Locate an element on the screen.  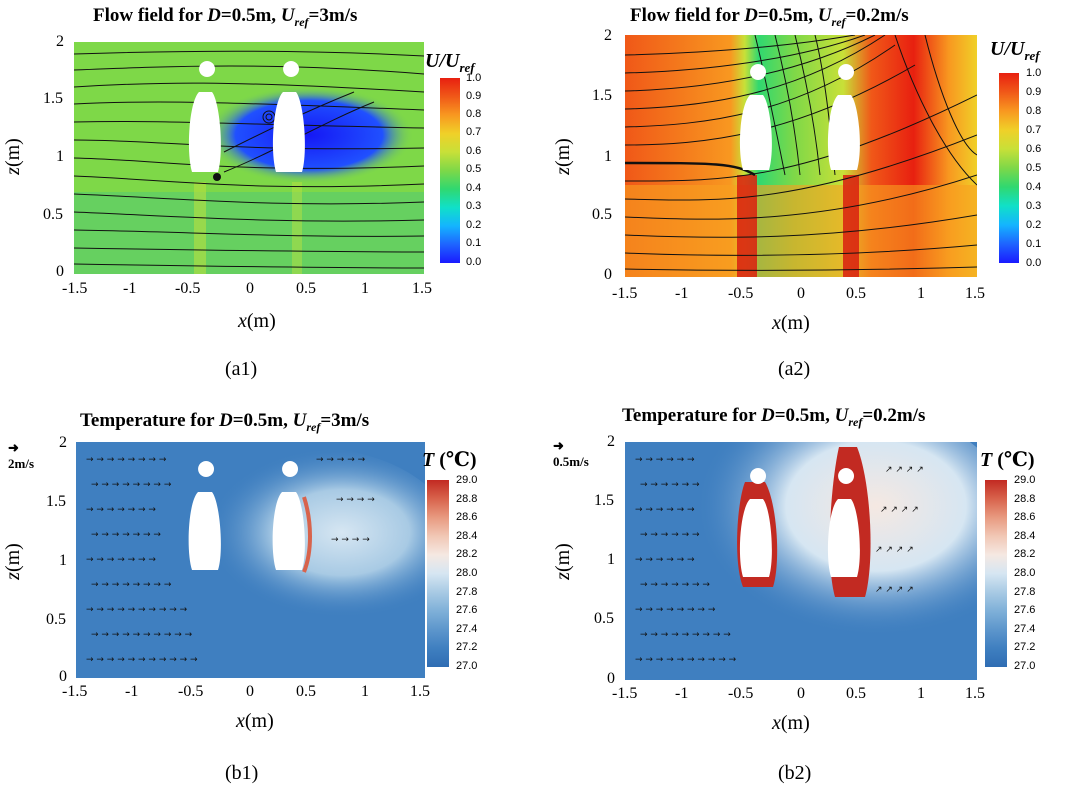
panel-caption: (b1) is located at coordinates (242, 773).